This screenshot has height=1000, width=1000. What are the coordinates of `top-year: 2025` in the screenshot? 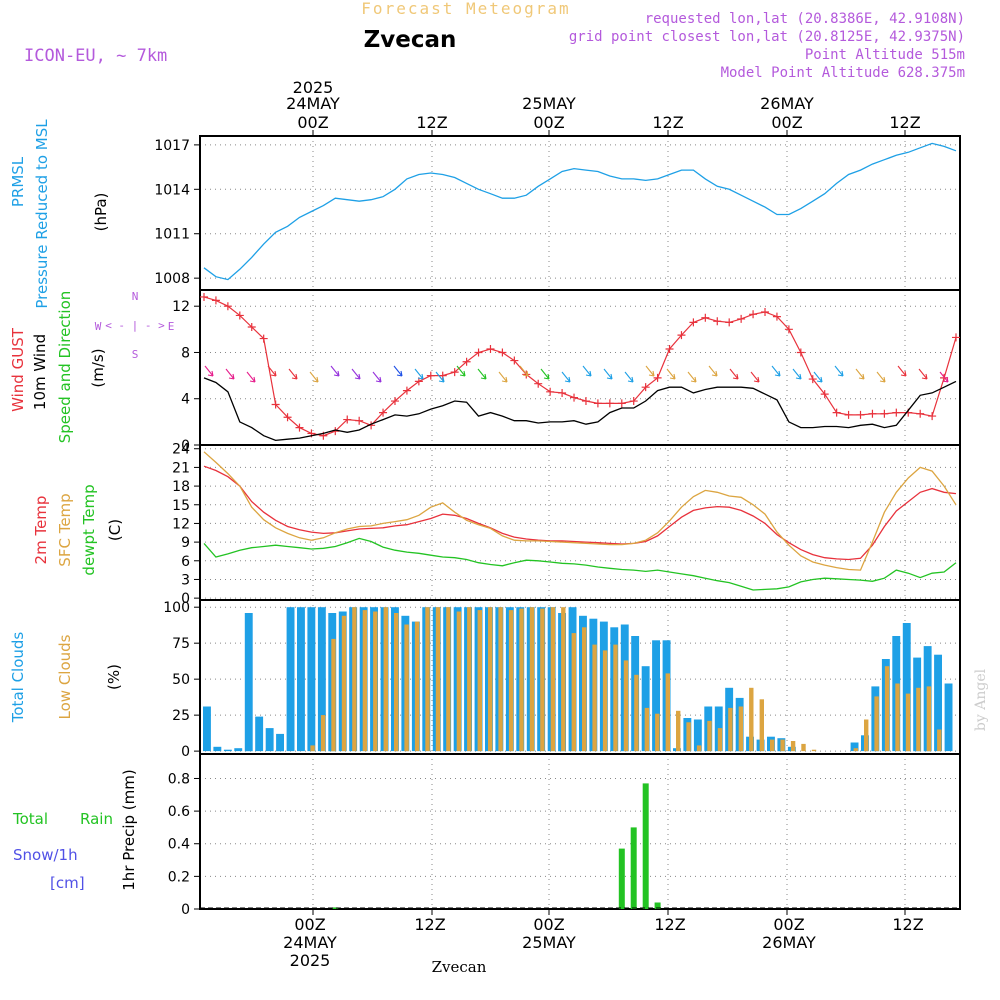 It's located at (313, 87).